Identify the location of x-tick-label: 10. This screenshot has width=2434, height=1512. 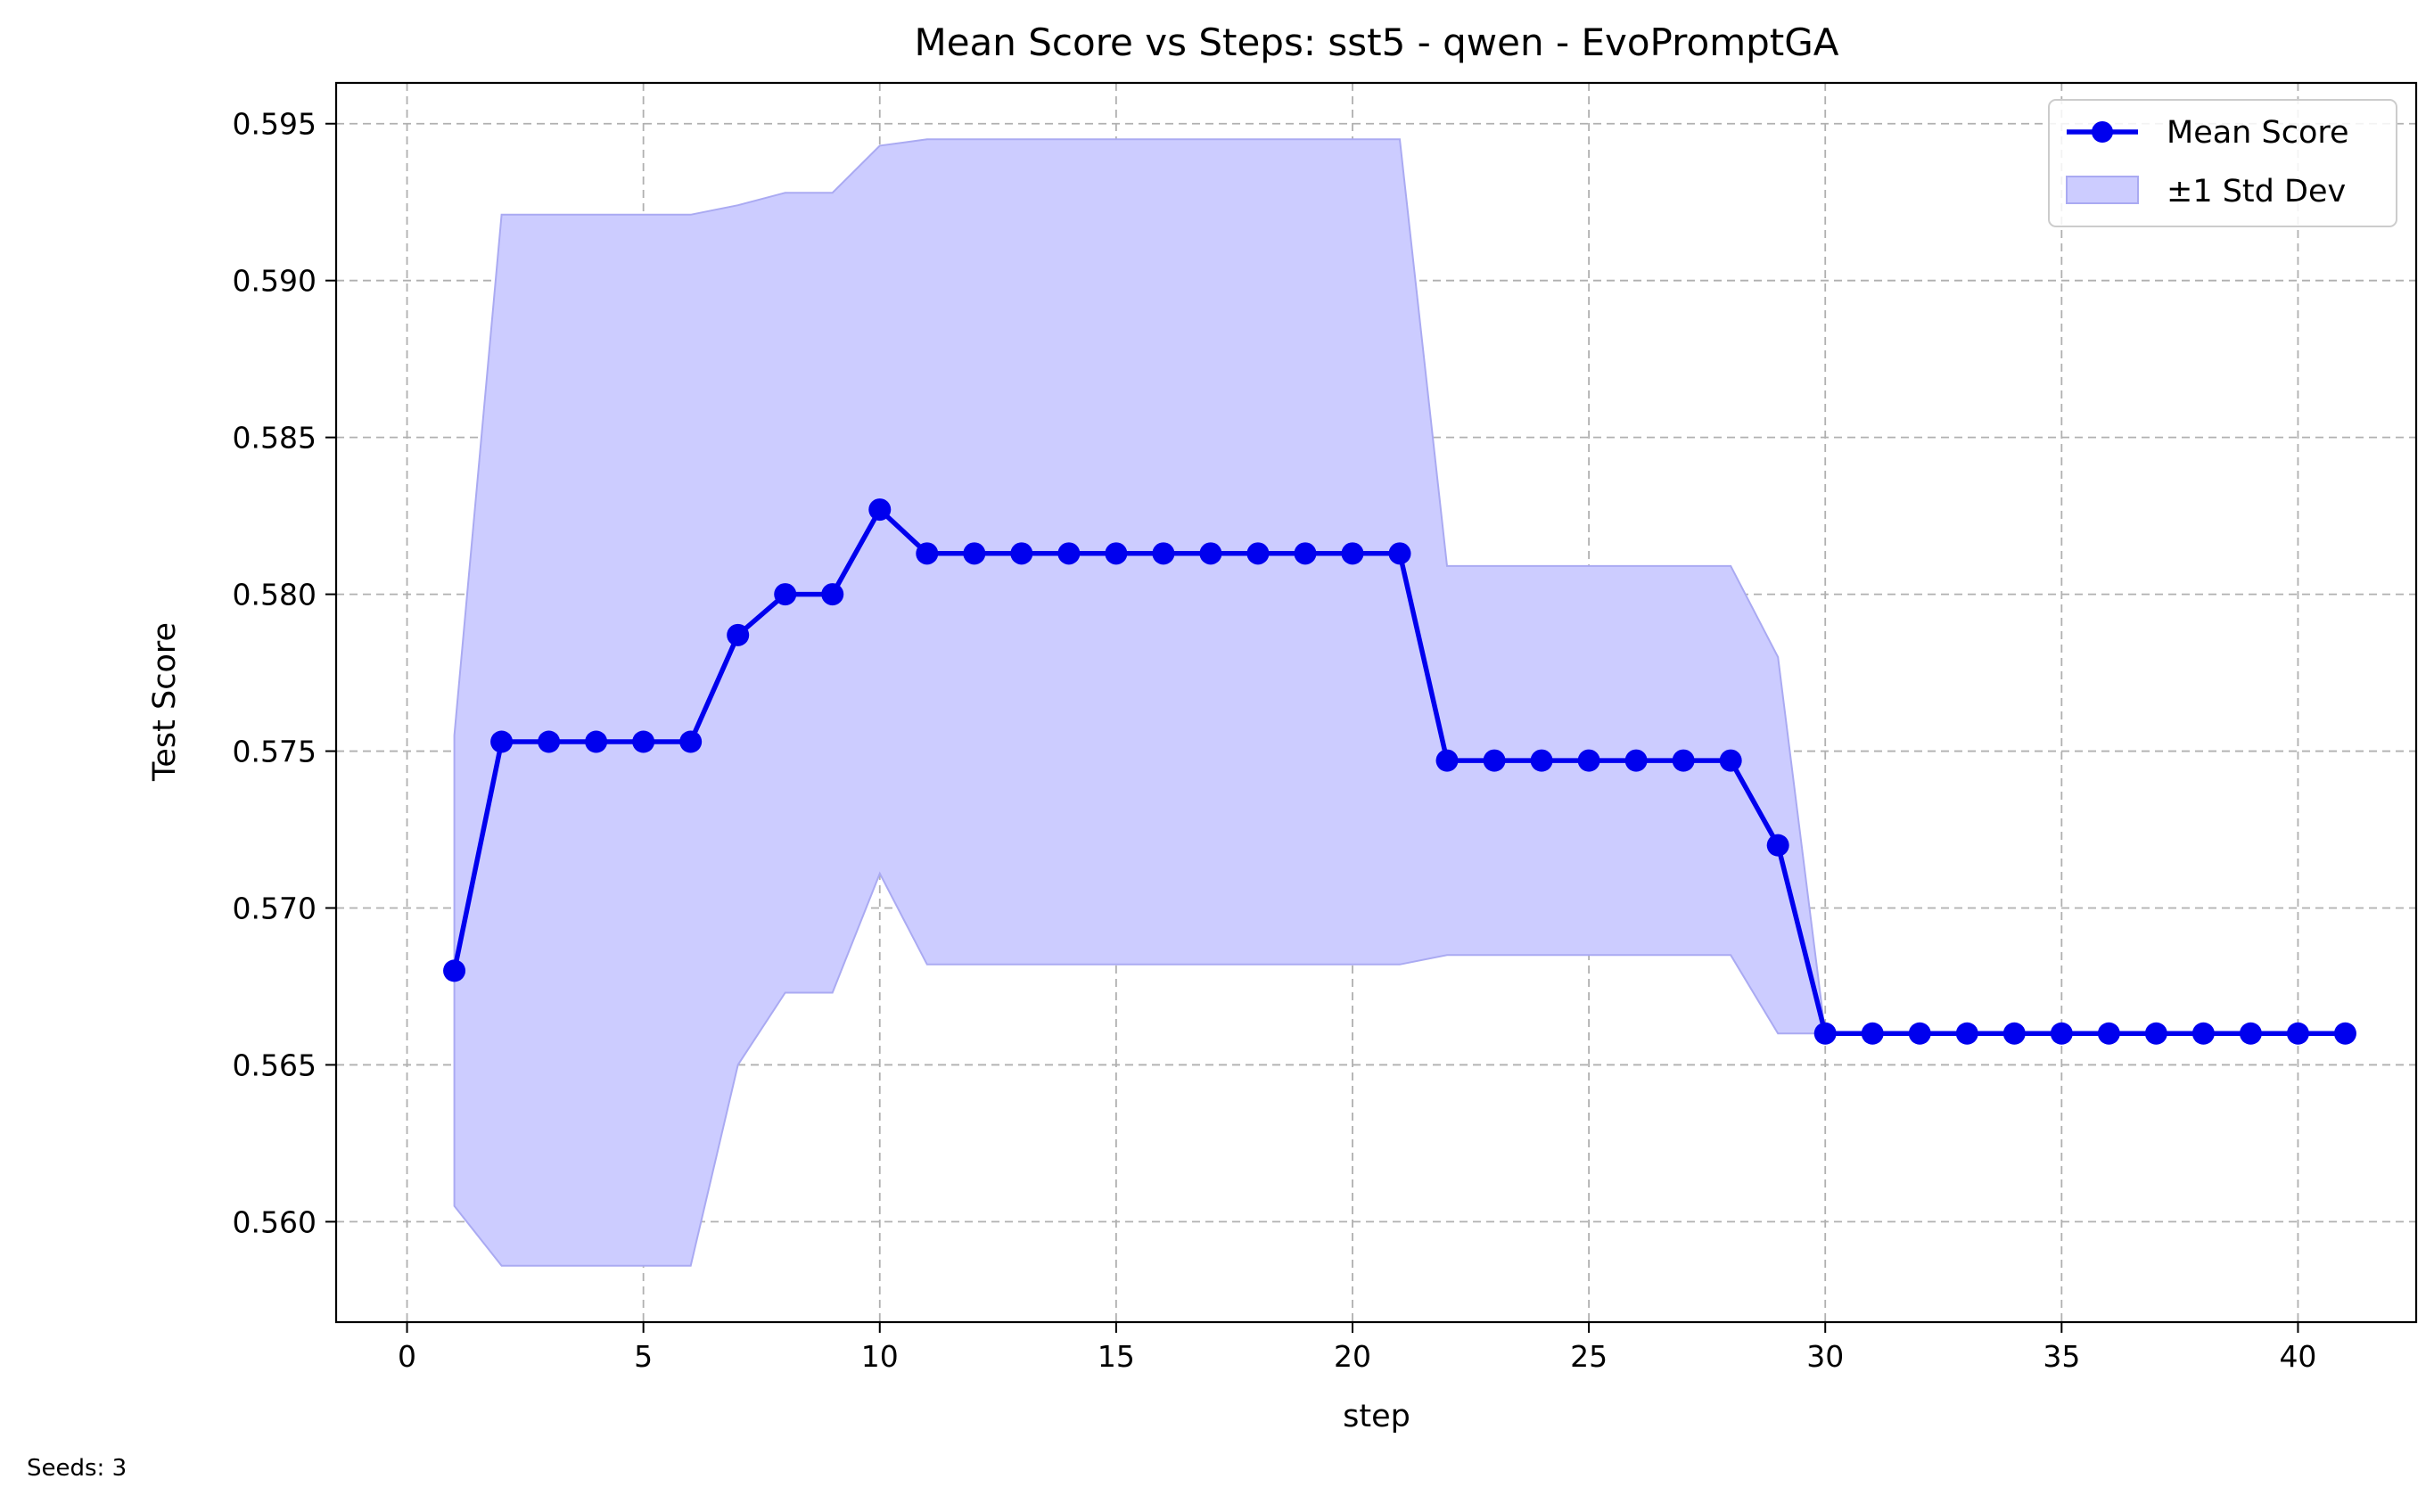
(880, 1356).